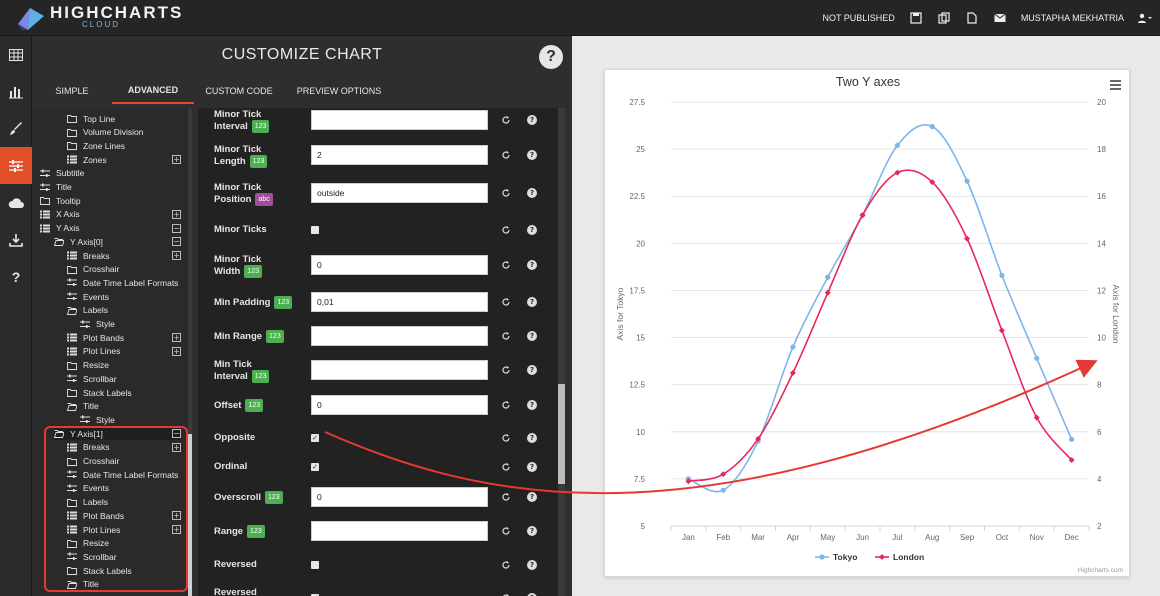 The height and width of the screenshot is (596, 1160). What do you see at coordinates (1145, 18) in the screenshot?
I see `user-menu-icon` at bounding box center [1145, 18].